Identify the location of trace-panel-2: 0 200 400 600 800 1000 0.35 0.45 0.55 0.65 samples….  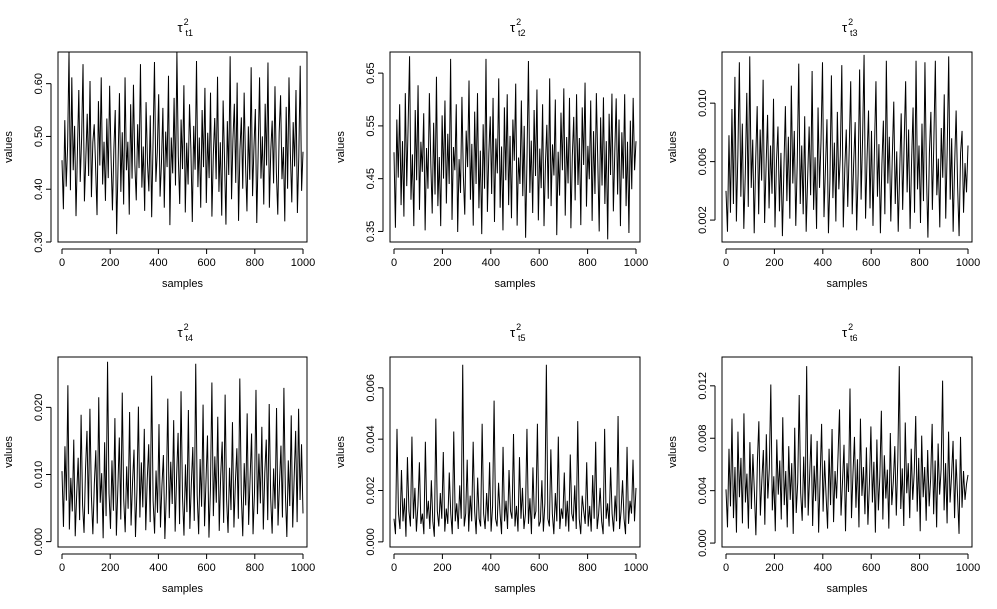
(491, 153).